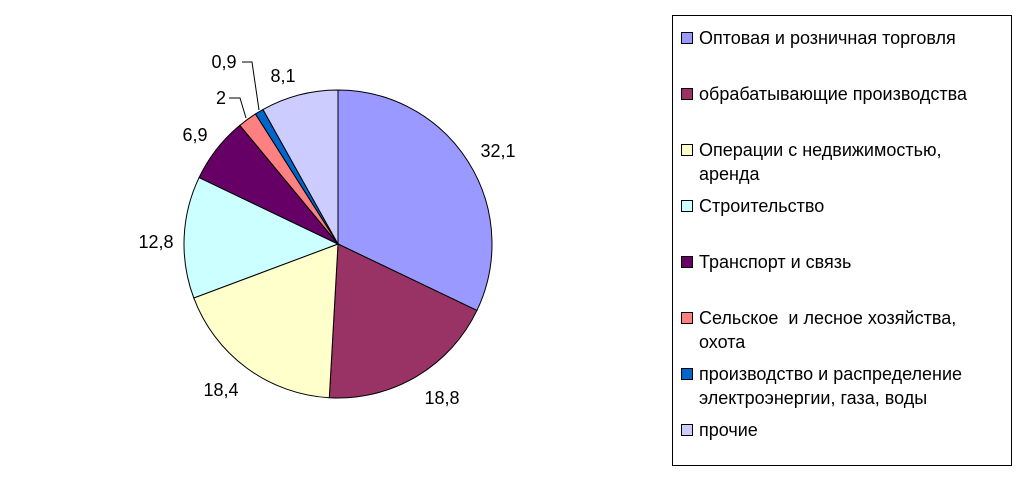  I want to click on legend-label-trade: Оптовая и розничная торговля, so click(827, 38).